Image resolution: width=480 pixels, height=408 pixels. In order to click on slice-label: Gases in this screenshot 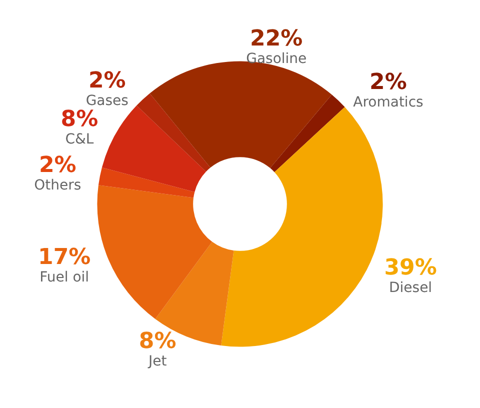, I will do `click(107, 100)`.